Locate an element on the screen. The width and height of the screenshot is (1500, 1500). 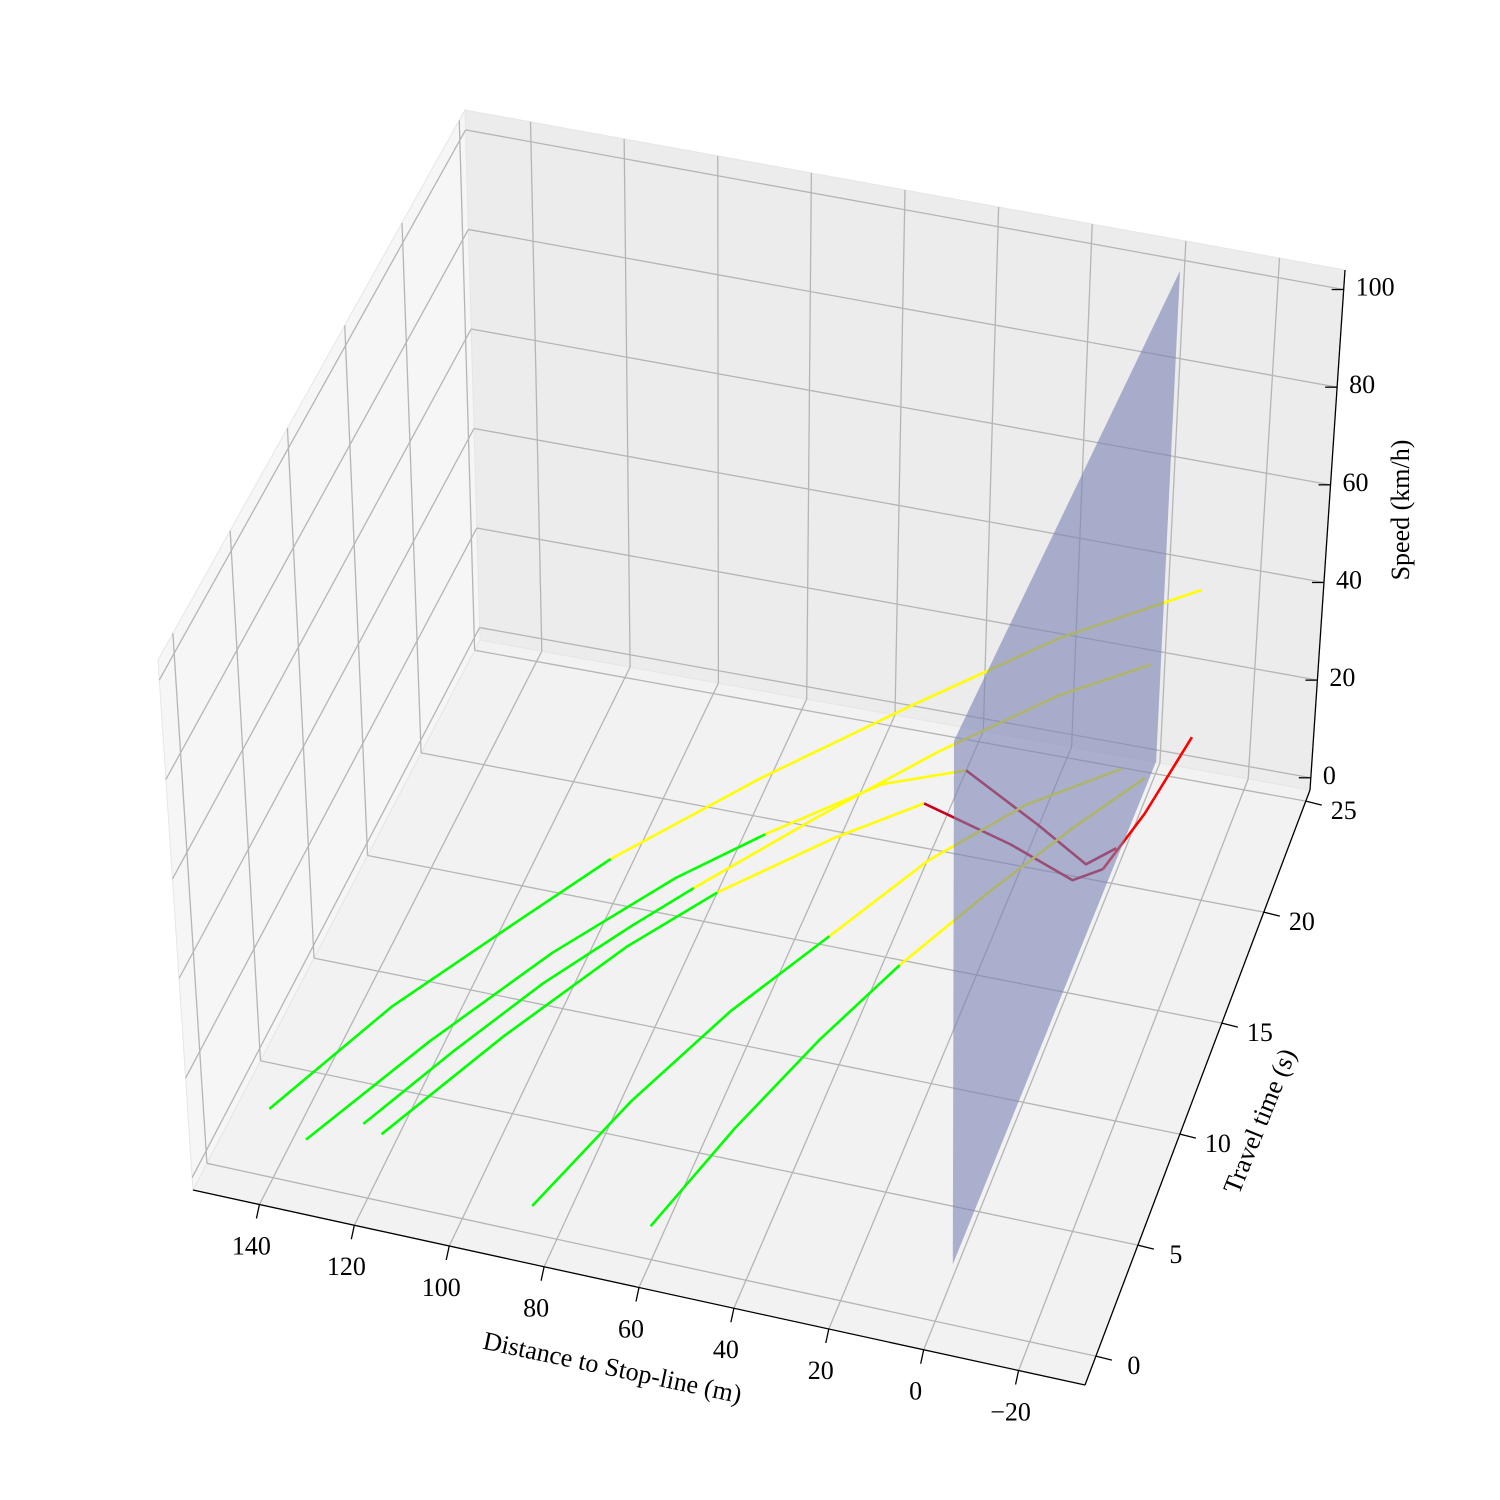
x-tick-label: 40 is located at coordinates (726, 1349).